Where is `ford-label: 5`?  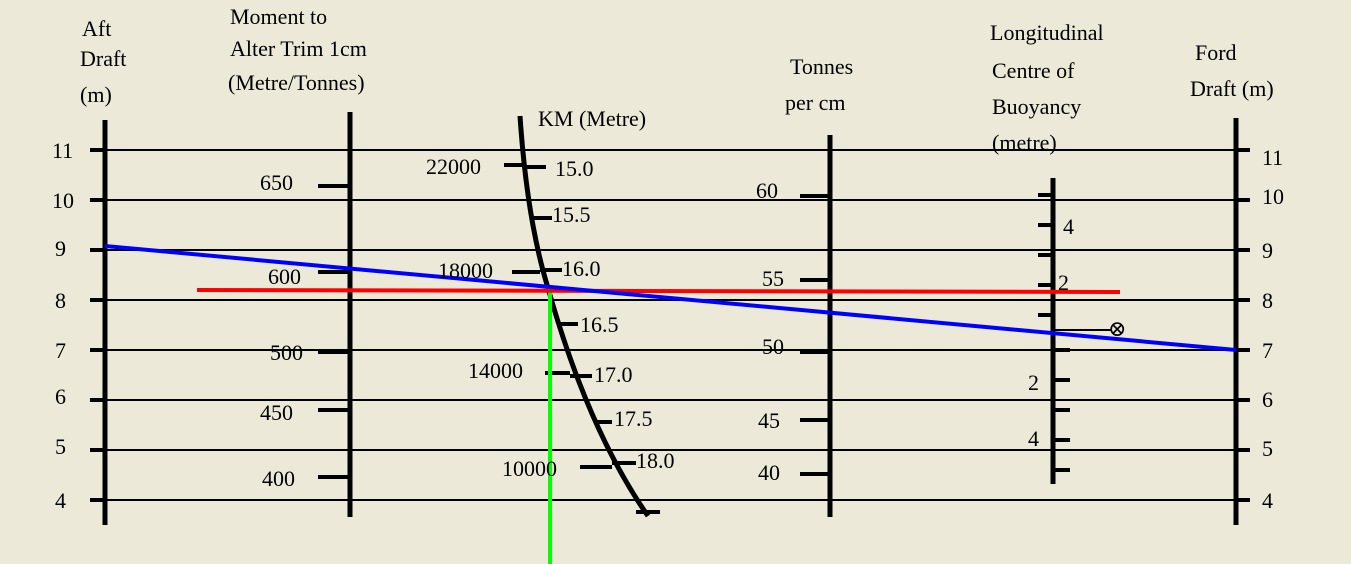 ford-label: 5 is located at coordinates (1267, 448).